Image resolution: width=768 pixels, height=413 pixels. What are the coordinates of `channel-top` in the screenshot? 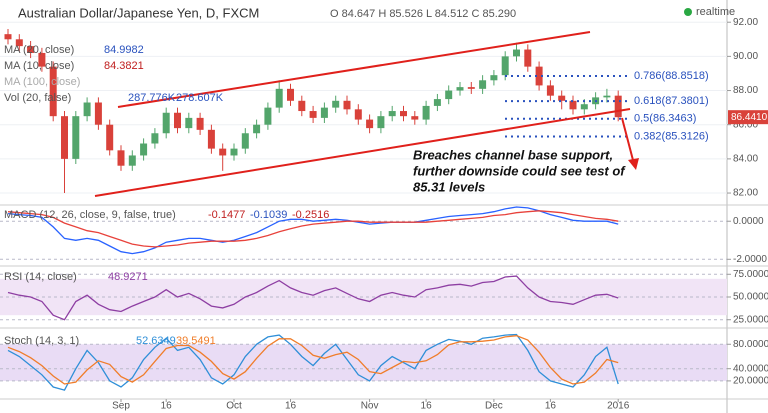 It's located at (354, 69).